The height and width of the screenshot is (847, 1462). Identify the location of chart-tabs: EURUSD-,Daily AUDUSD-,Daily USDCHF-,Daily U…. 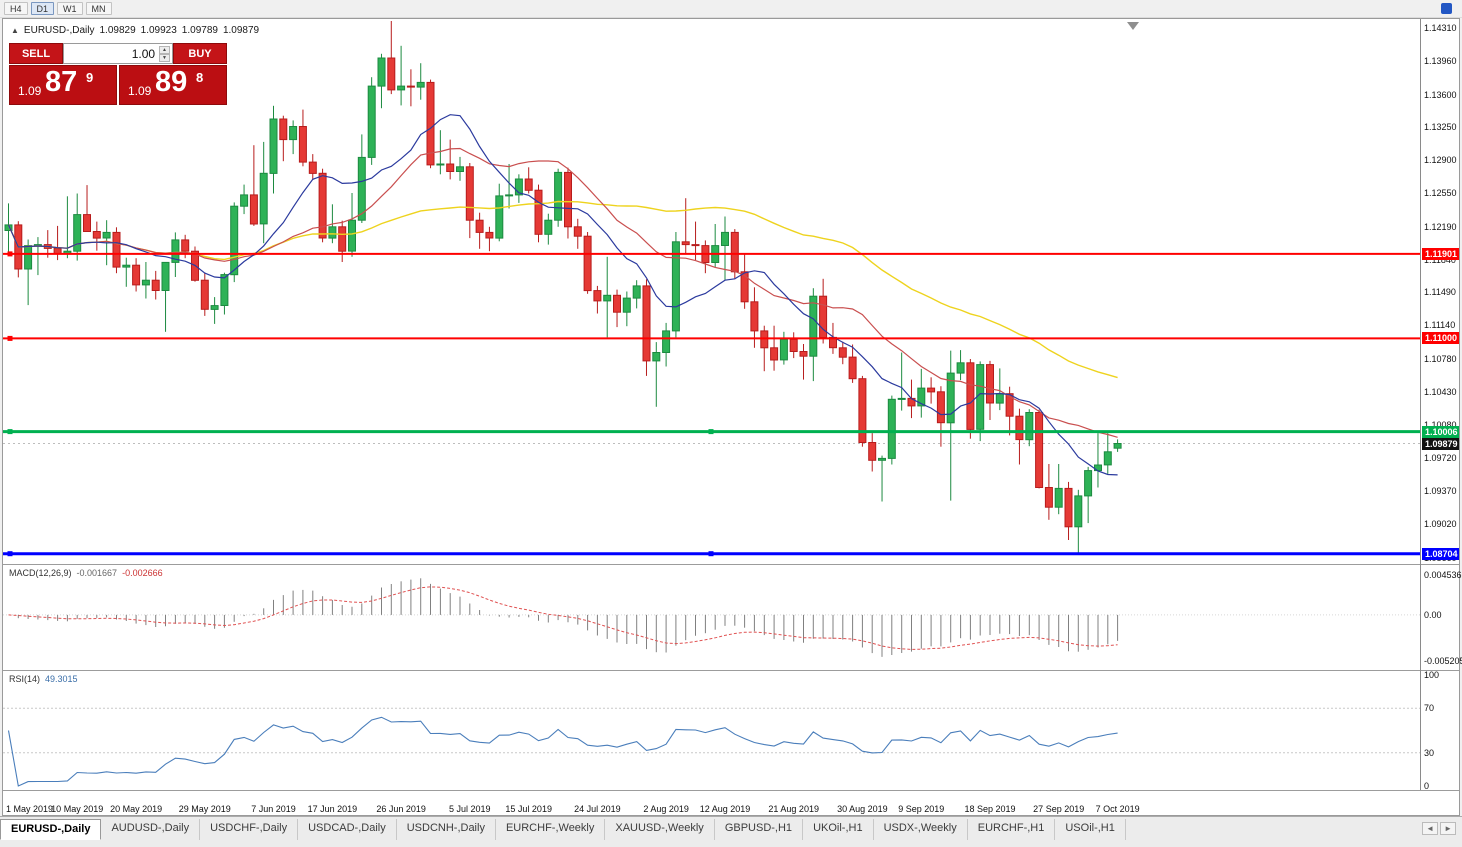
(563, 829).